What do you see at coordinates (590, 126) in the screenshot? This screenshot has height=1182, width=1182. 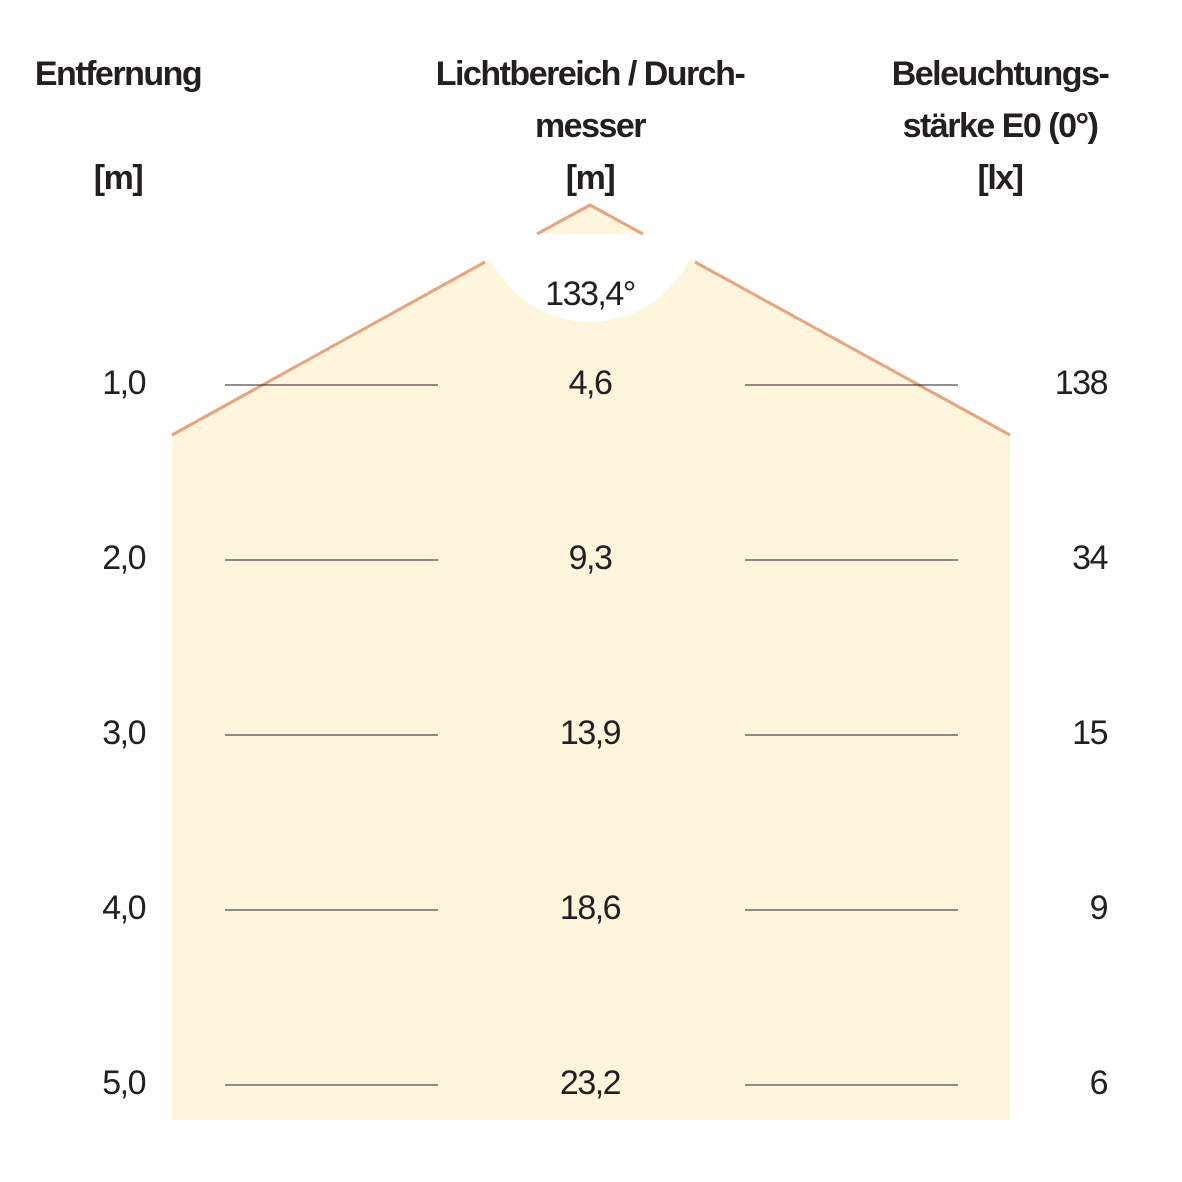 I see `header-line: messer` at bounding box center [590, 126].